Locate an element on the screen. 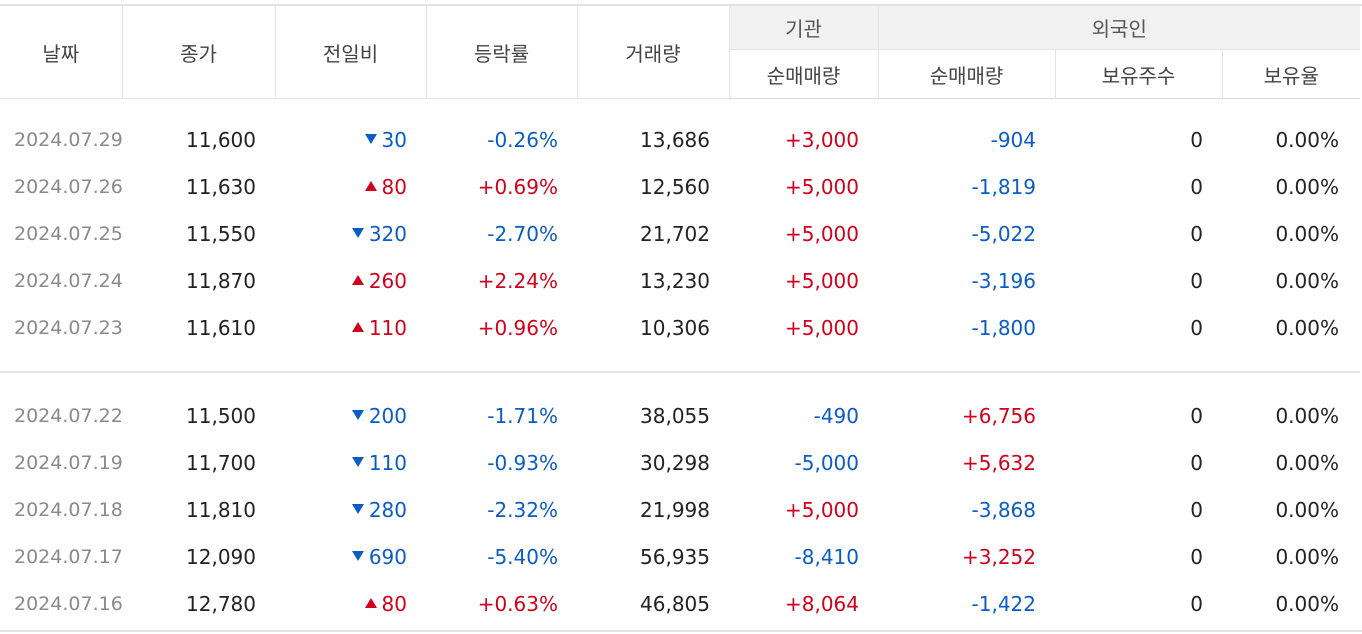 The width and height of the screenshot is (1362, 634). cell-volume: 21,702 is located at coordinates (675, 233).